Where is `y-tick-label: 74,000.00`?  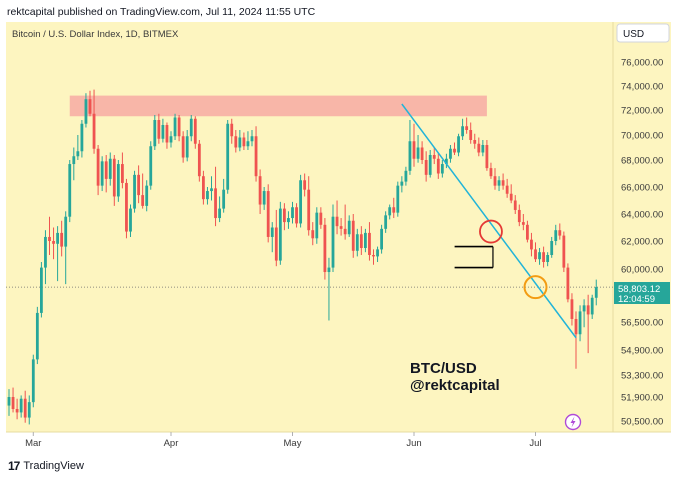 y-tick-label: 74,000.00 is located at coordinates (642, 87).